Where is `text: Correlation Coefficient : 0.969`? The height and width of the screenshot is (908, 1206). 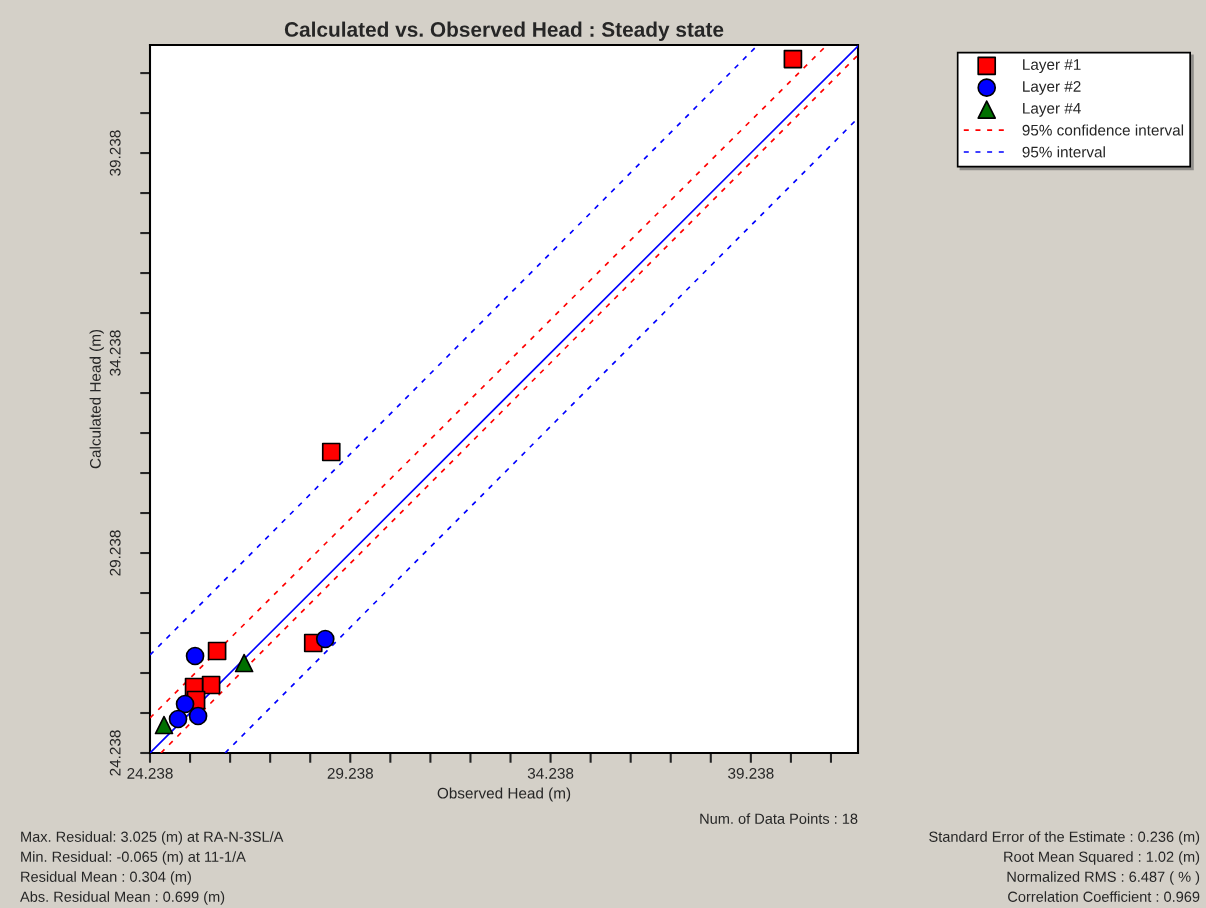 text: Correlation Coefficient : 0.969 is located at coordinates (1104, 896).